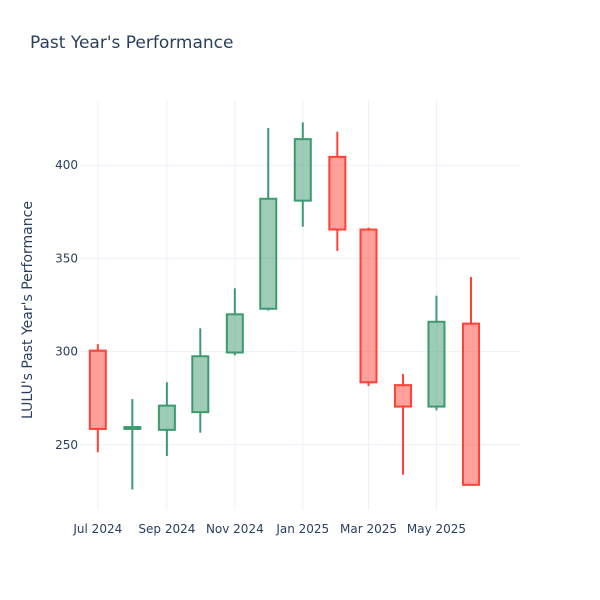 The height and width of the screenshot is (600, 600). I want to click on y-tick-label: 250, so click(66, 445).